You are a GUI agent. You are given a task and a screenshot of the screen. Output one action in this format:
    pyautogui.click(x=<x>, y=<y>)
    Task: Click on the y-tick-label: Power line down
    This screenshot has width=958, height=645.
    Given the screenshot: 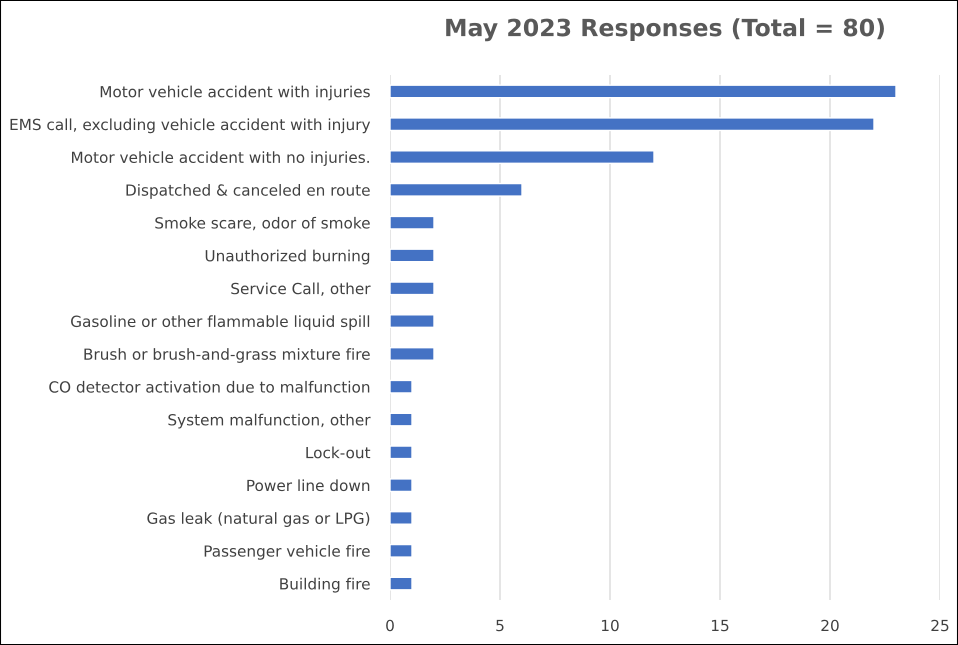 What is the action you would take?
    pyautogui.click(x=308, y=485)
    